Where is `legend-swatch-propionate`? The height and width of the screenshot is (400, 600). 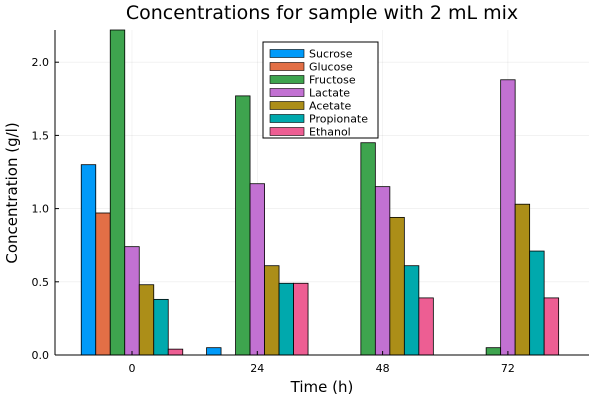 legend-swatch-propionate is located at coordinates (287, 118).